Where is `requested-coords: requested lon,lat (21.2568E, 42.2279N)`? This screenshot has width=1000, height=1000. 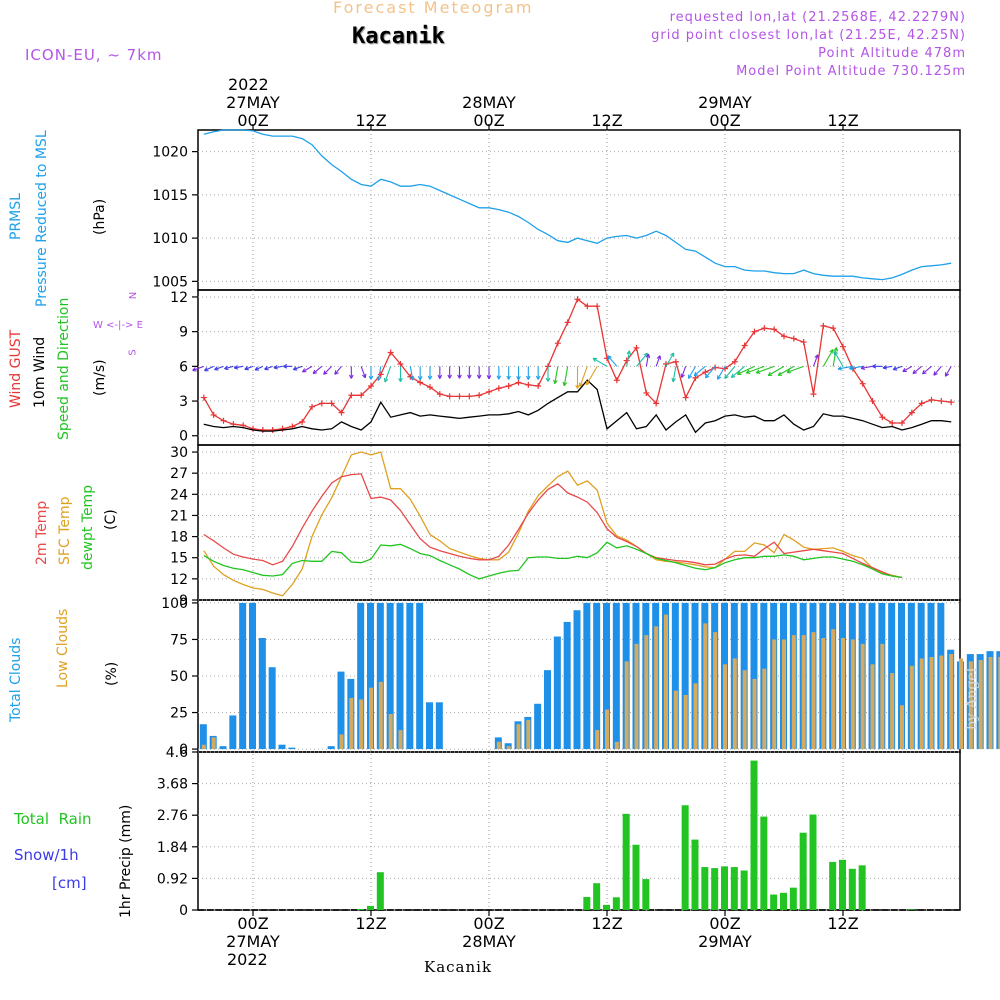
requested-coords: requested lon,lat (21.2568E, 42.2279N) is located at coordinates (817, 17).